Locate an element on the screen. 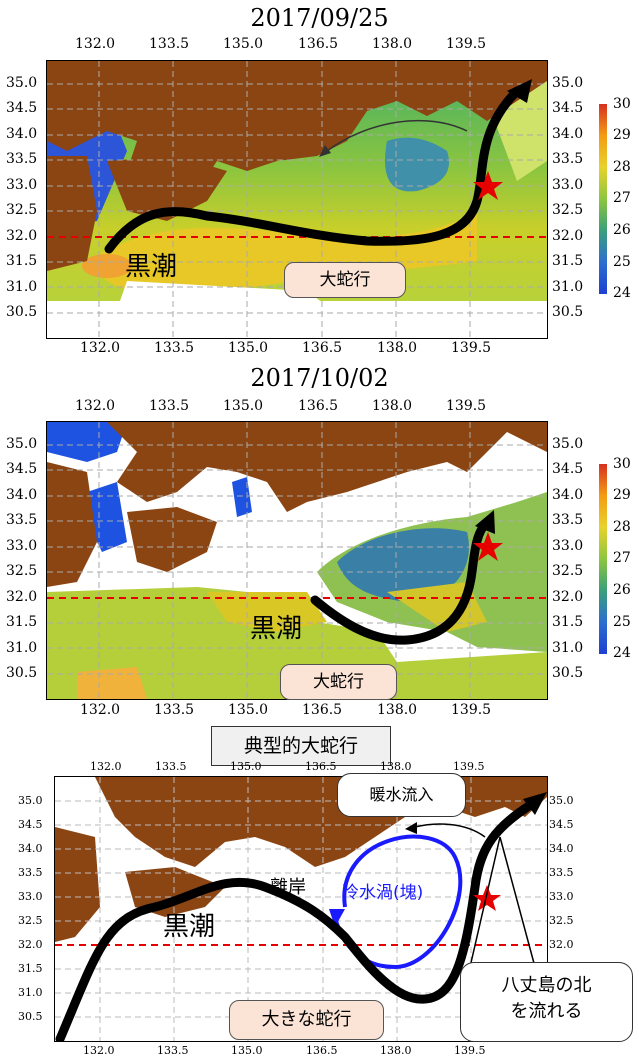 This screenshot has width=639, height=1062. panel3-warm-inflow-label: 暖水流入 is located at coordinates (401, 795).